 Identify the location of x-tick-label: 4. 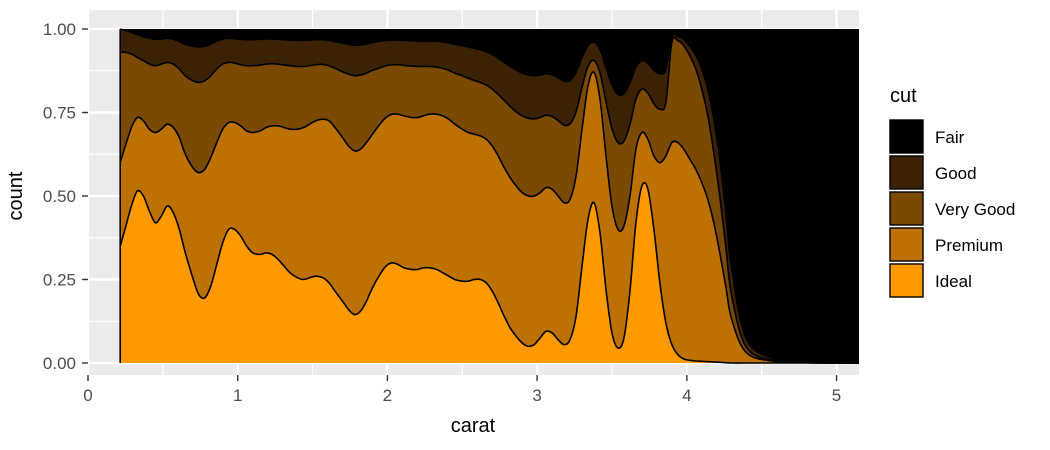
(686, 395).